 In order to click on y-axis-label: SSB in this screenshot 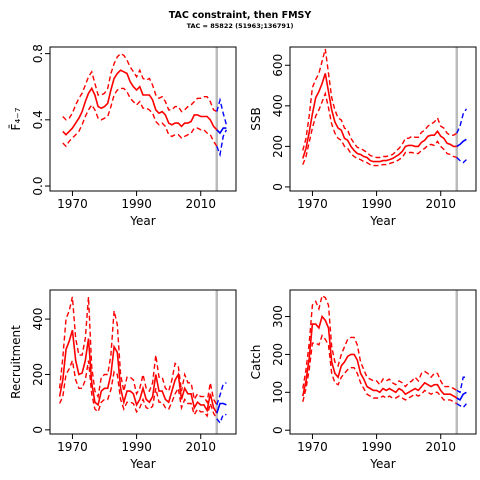, I will do `click(256, 118)`.